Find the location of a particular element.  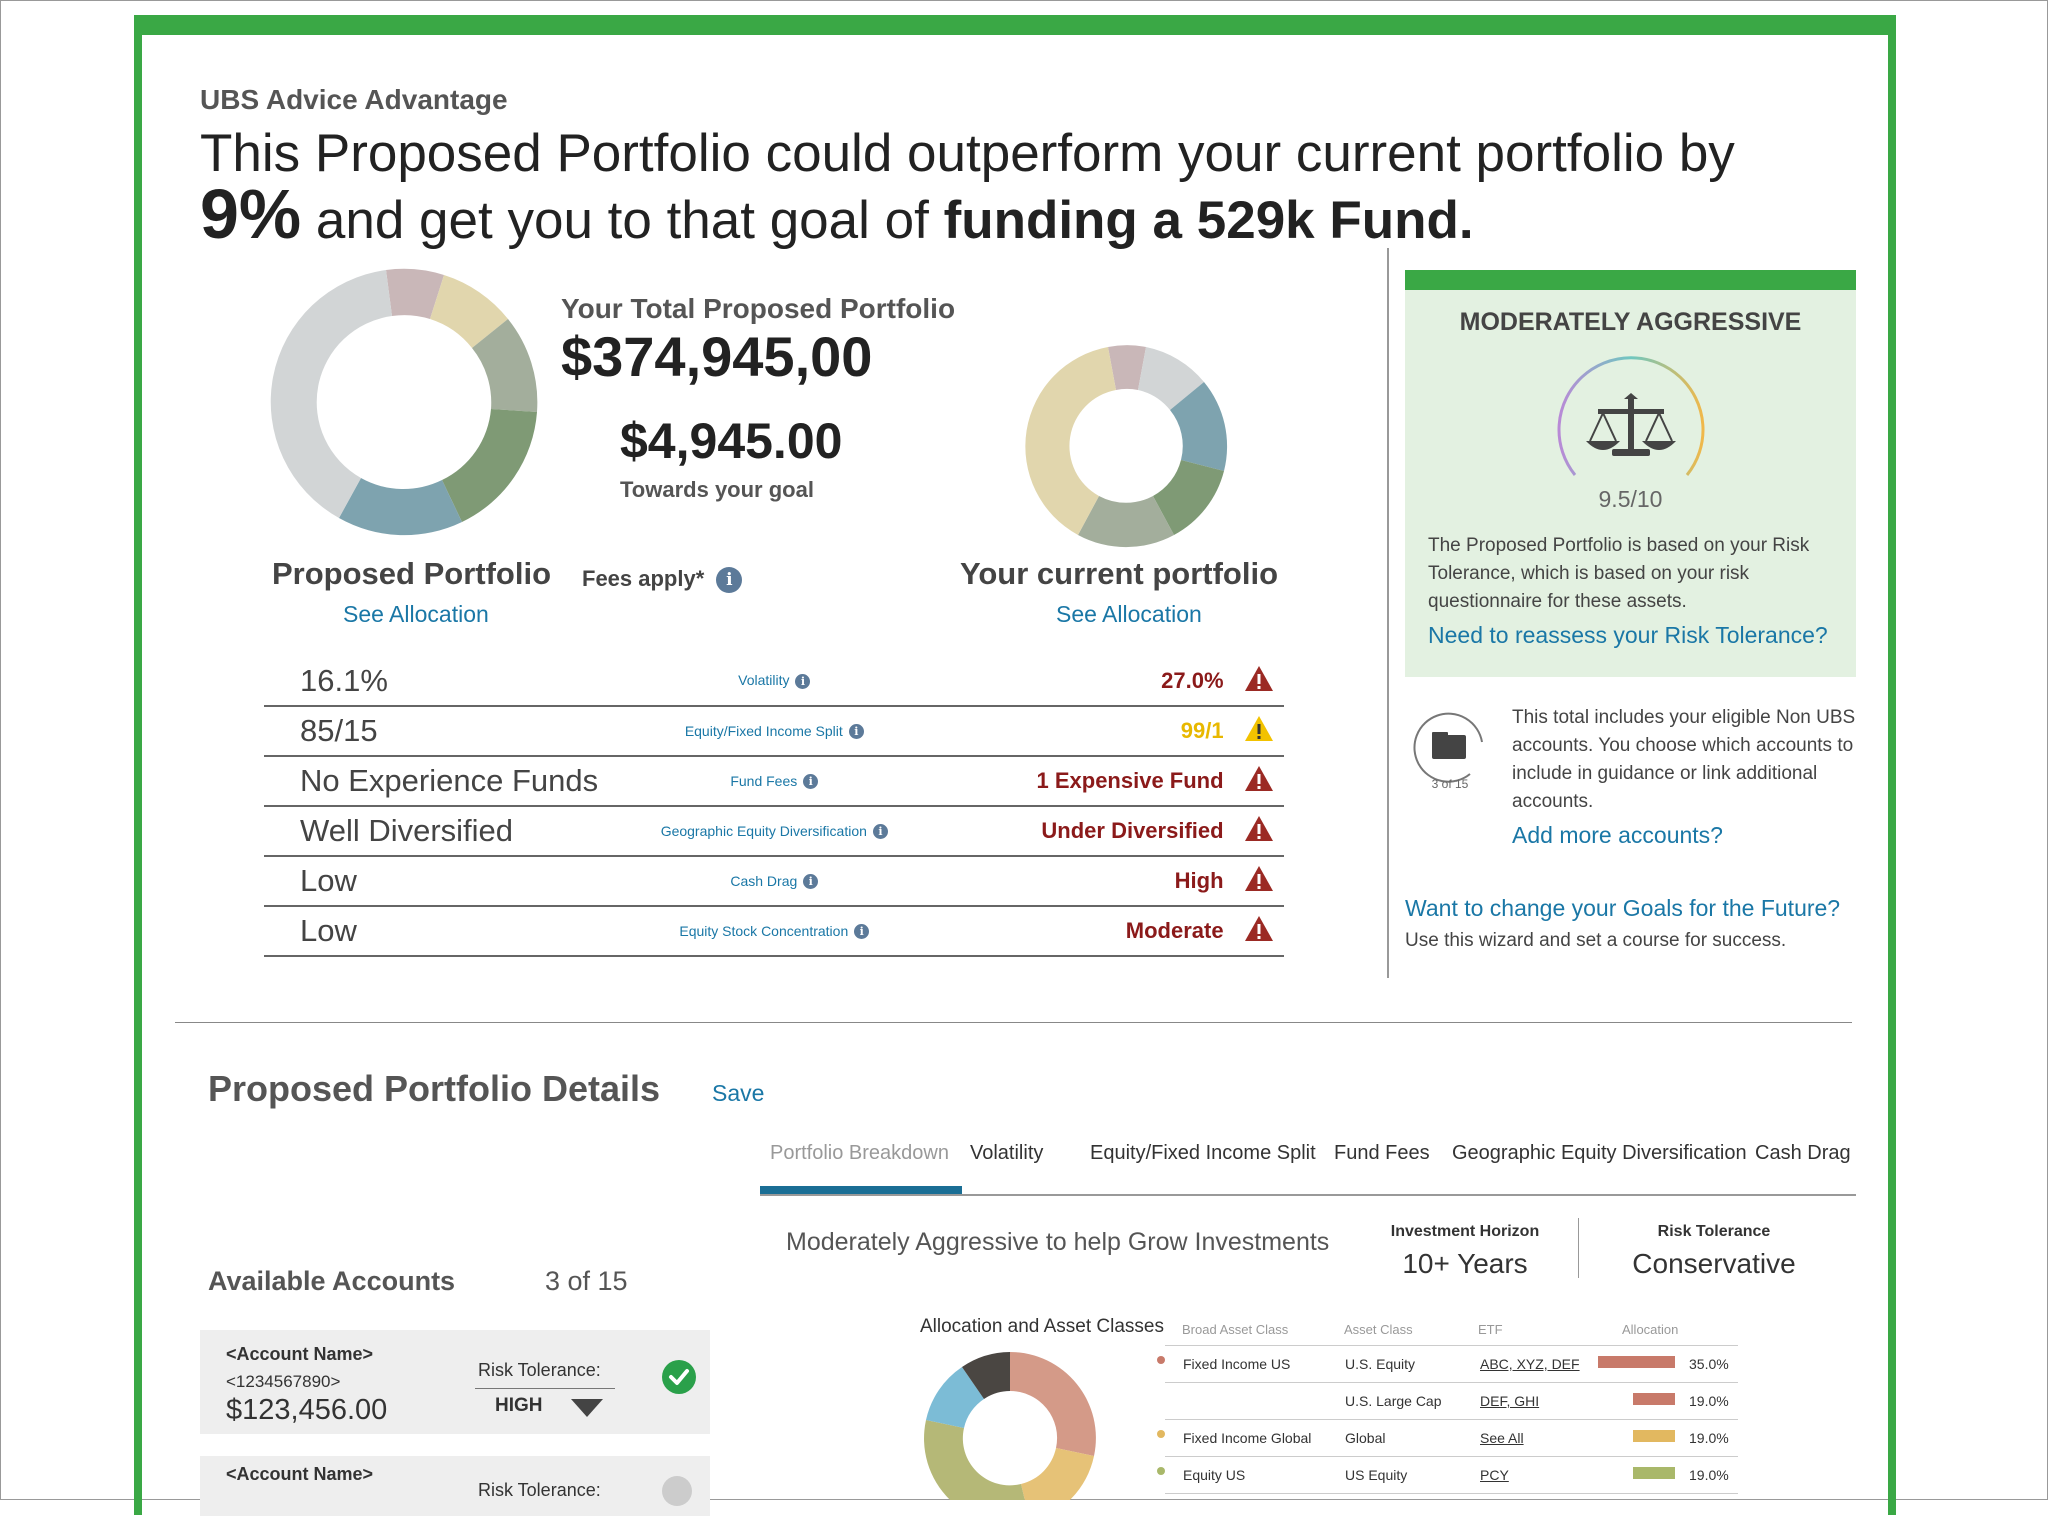

risk-tolerance-select: HIGH is located at coordinates (545, 1402).